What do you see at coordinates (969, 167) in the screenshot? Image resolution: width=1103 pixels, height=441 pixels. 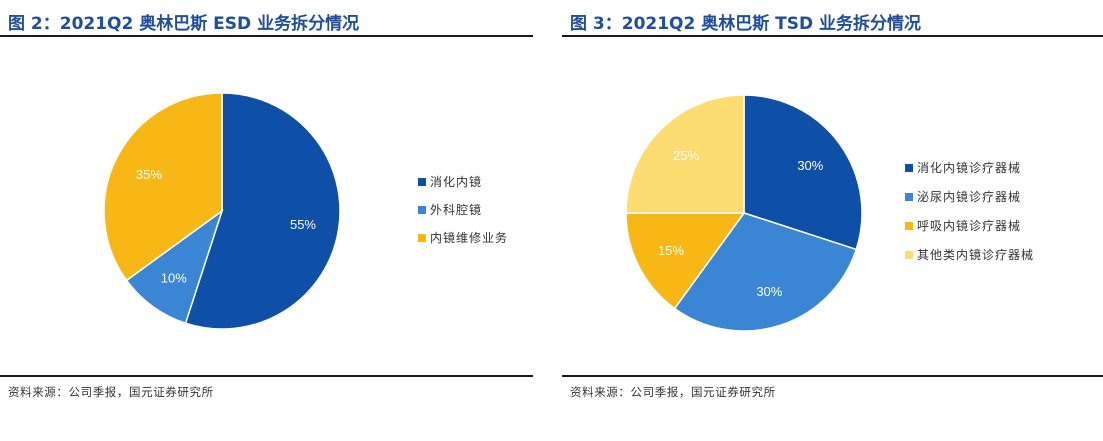 I see `legend-label: 消化内镜诊疗器械` at bounding box center [969, 167].